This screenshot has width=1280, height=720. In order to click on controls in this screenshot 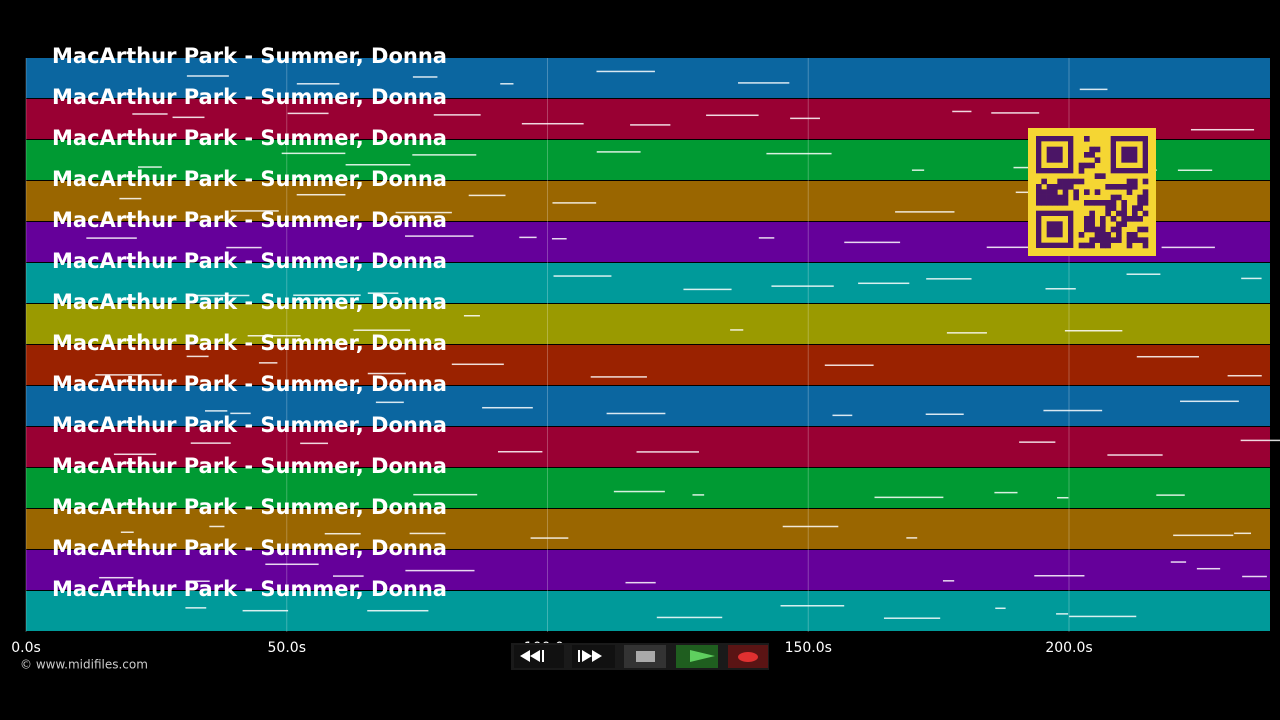, I will do `click(640, 656)`.